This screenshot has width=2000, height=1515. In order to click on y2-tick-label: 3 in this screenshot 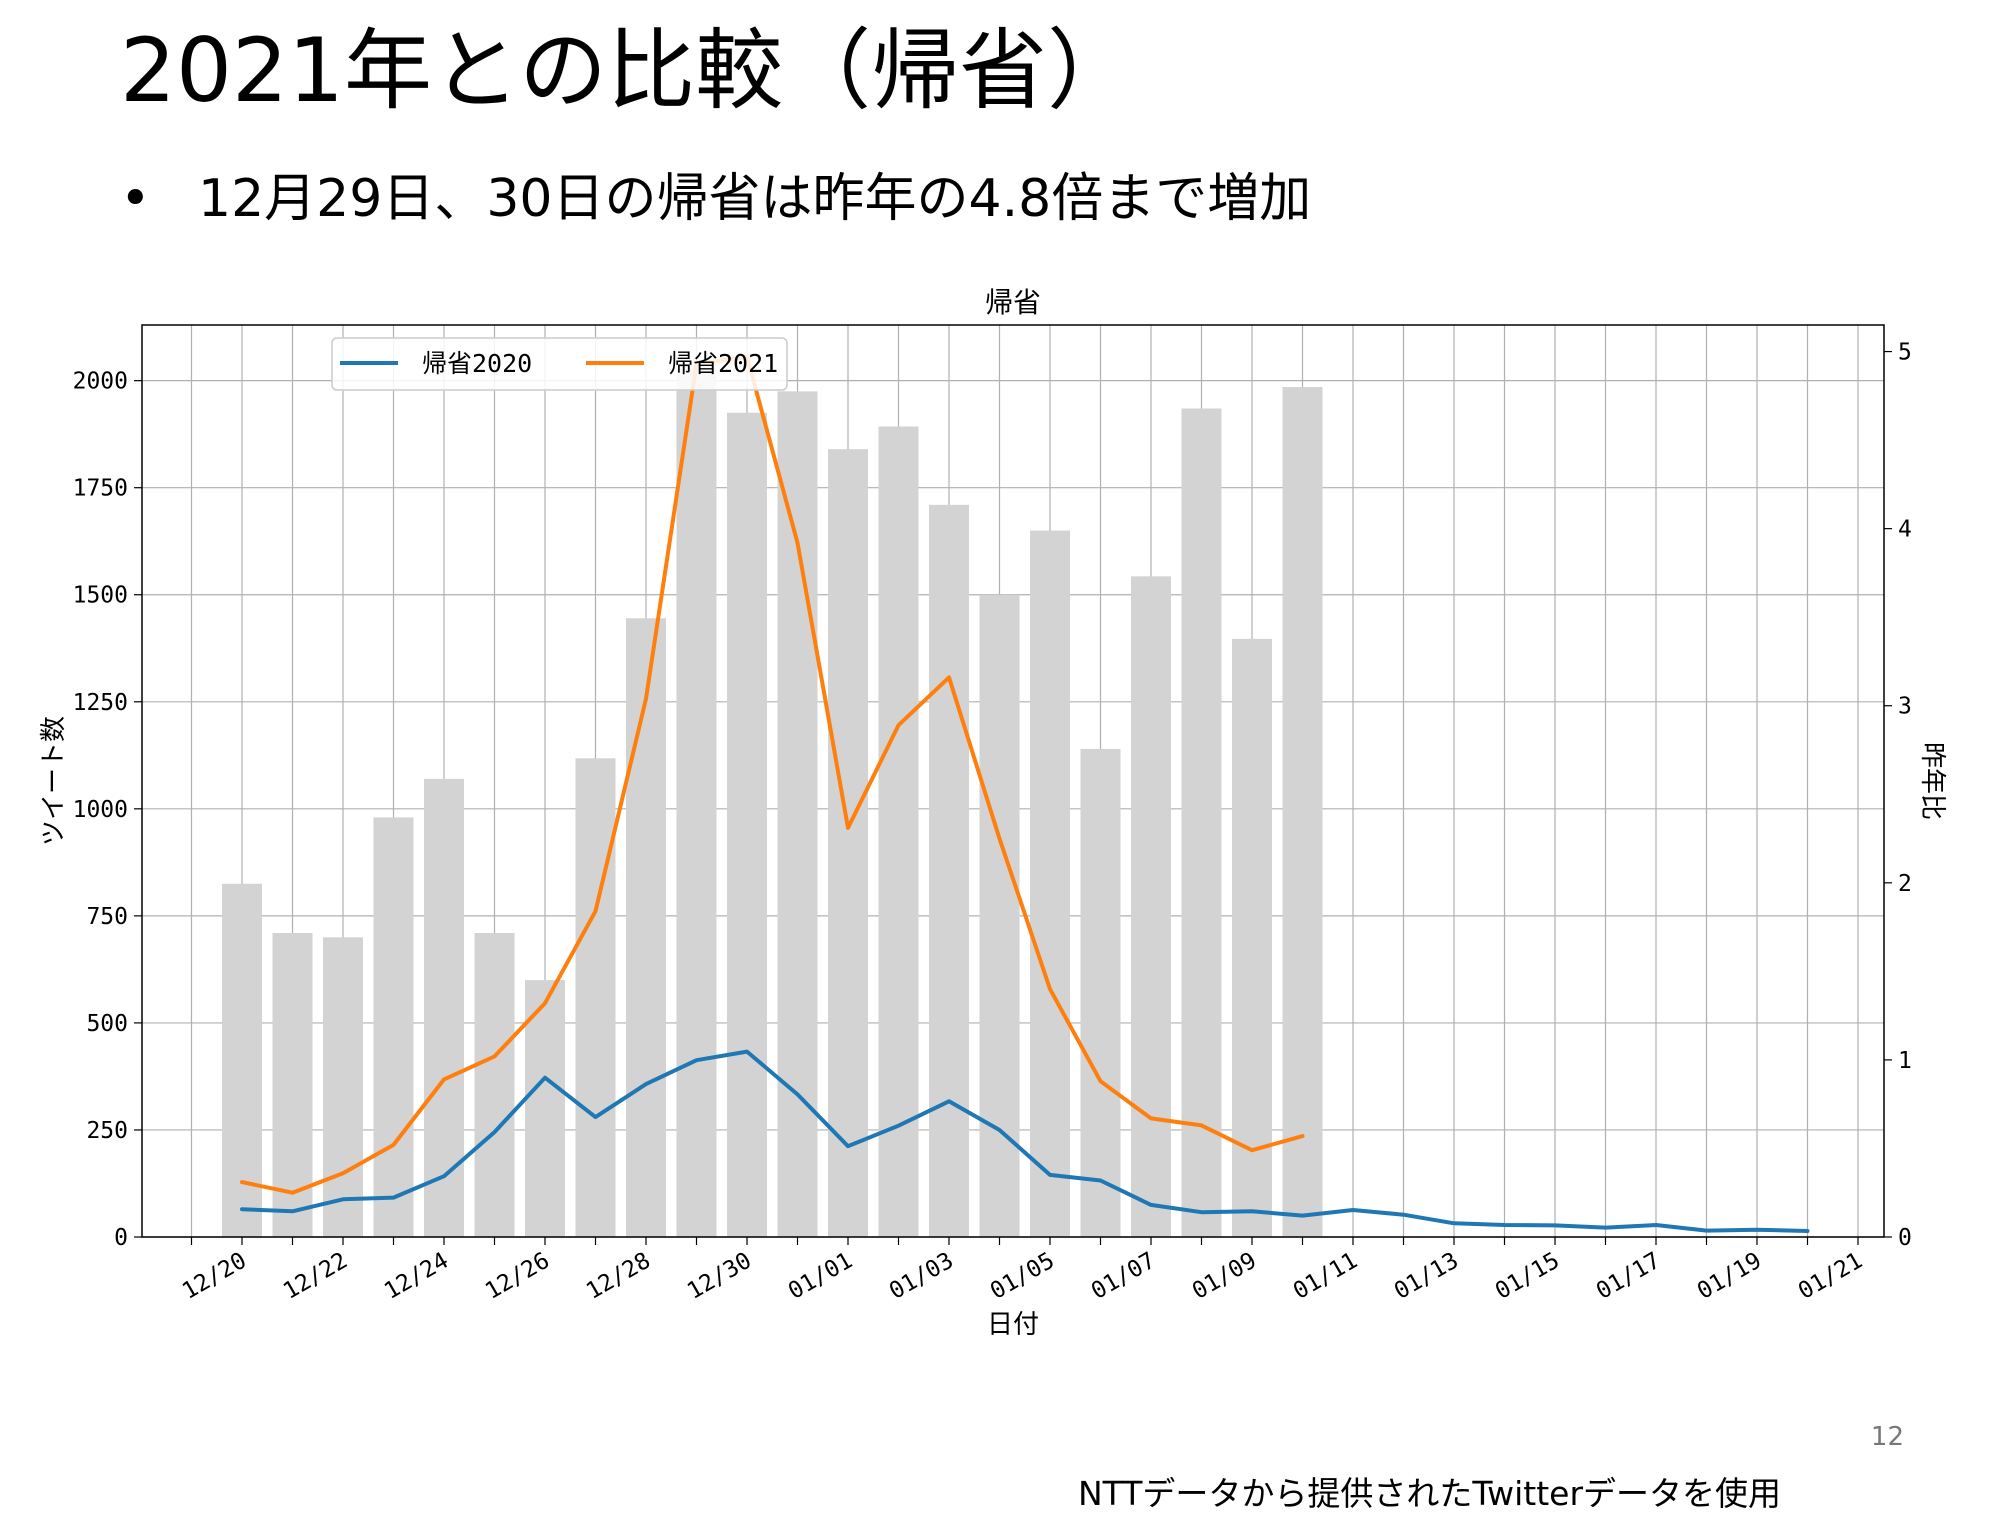, I will do `click(1905, 707)`.